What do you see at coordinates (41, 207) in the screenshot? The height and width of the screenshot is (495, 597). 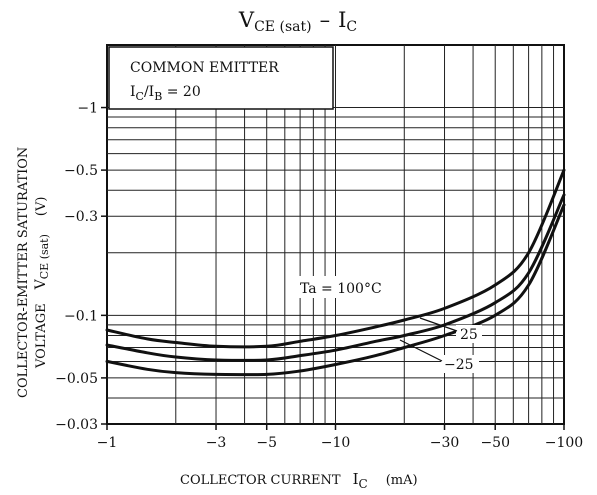 I see `y-axis-unit: (V)` at bounding box center [41, 207].